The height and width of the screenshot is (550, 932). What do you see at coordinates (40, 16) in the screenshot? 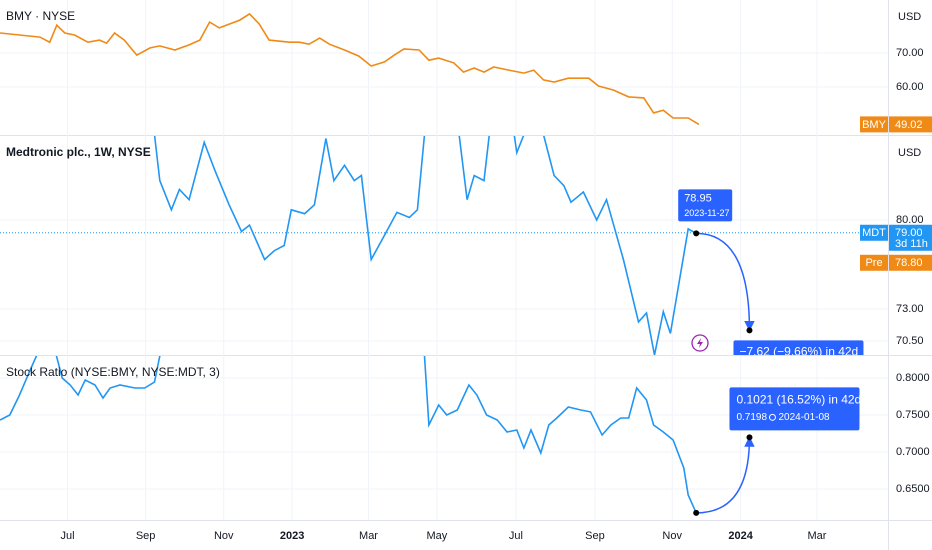
I see `pane-title: BMY · NYSE` at bounding box center [40, 16].